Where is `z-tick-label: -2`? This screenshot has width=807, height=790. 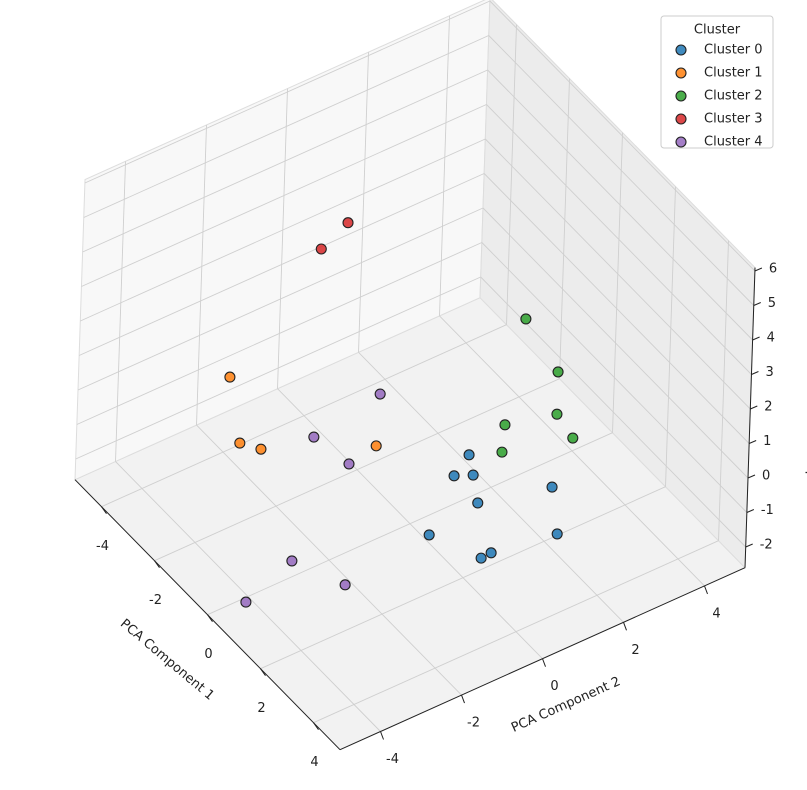 z-tick-label: -2 is located at coordinates (766, 545).